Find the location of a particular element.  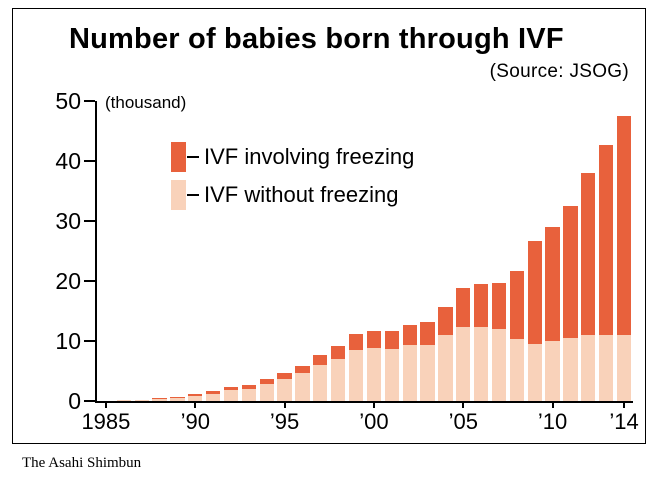

x-tick-label-1985: 1985 is located at coordinates (106, 421).